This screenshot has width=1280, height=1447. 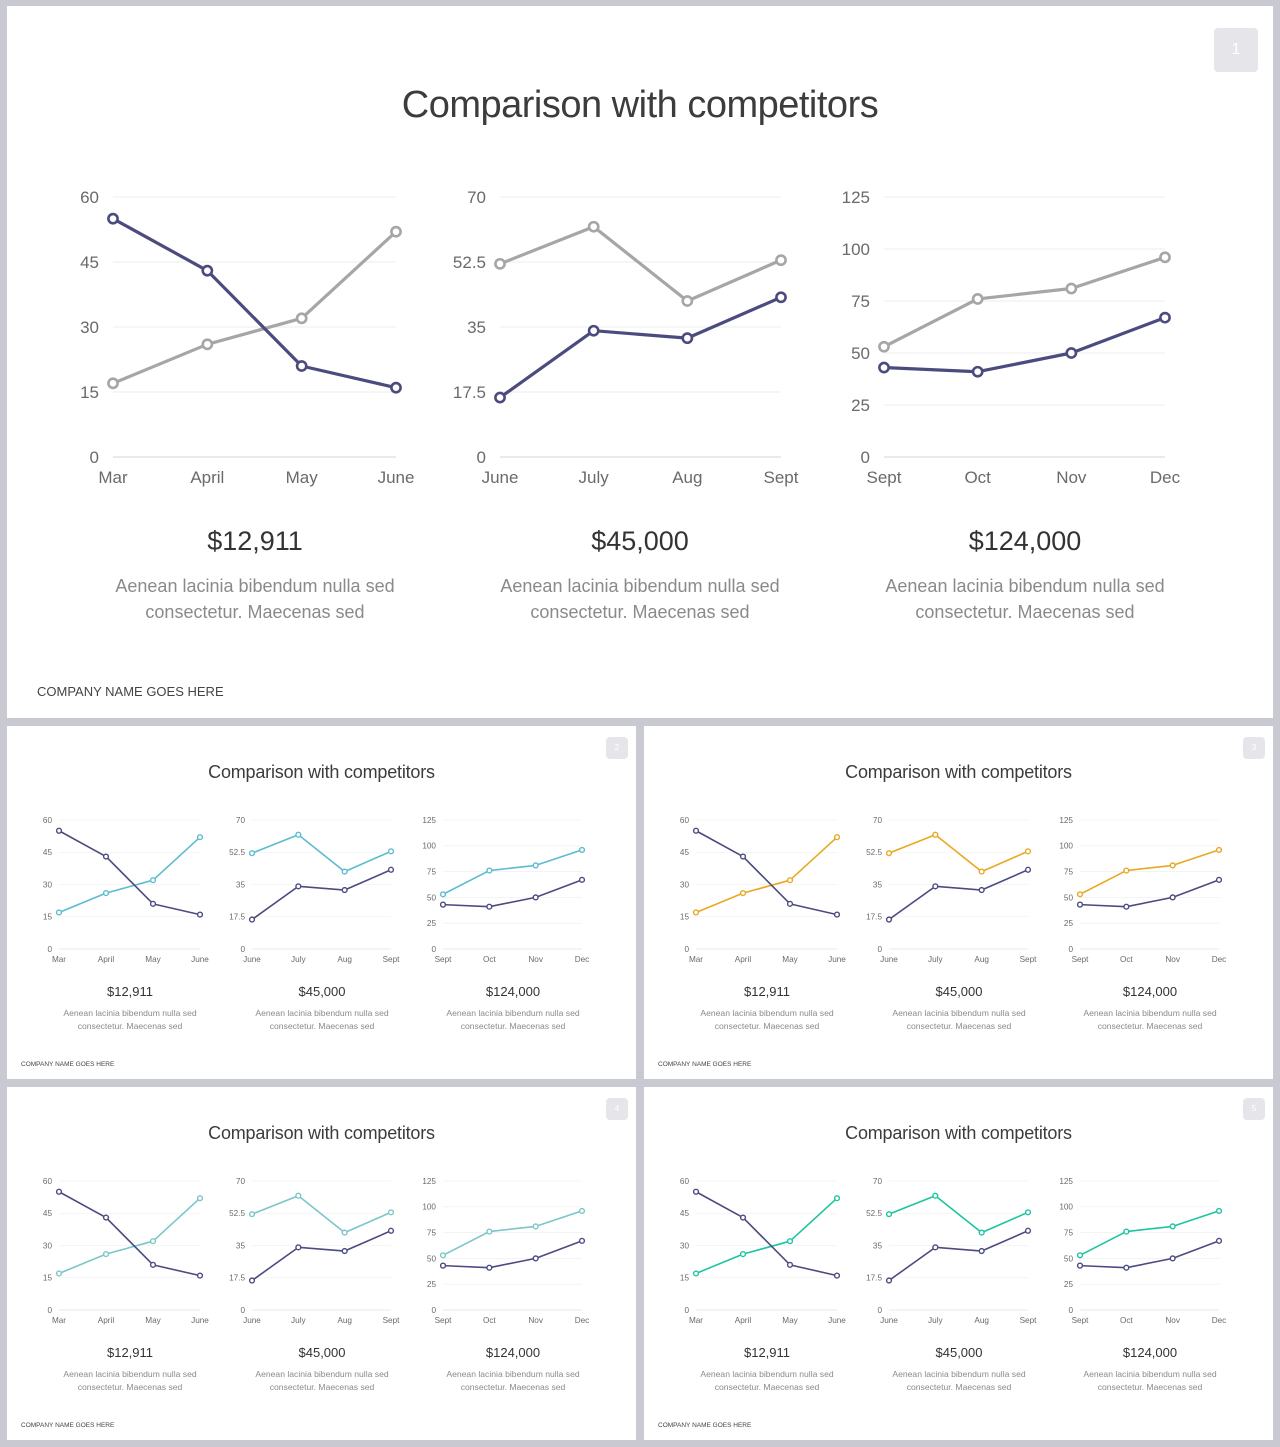 I want to click on panel-value: $45,000, so click(x=640, y=541).